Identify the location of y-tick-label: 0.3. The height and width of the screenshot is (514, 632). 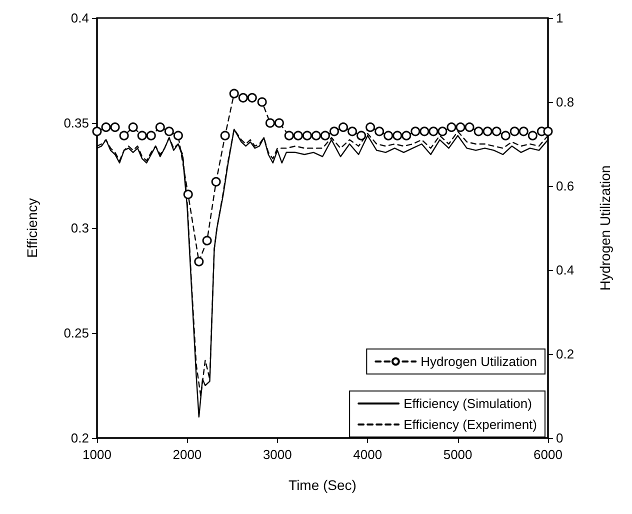
(79, 228).